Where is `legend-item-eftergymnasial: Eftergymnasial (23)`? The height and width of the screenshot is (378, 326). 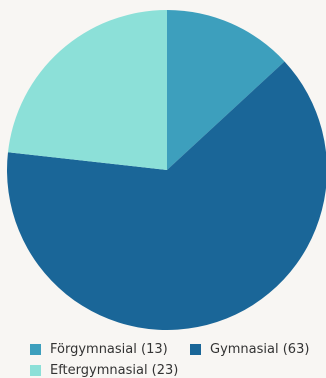
legend-item-eftergymnasial: Eftergymnasial (23) is located at coordinates (104, 370).